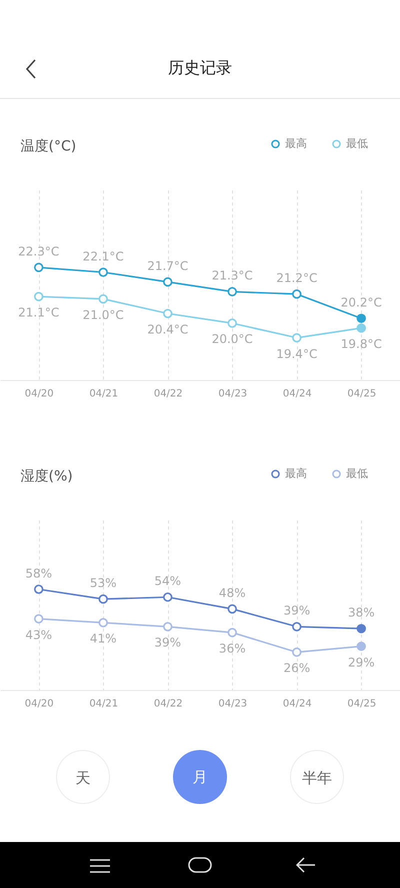 The image size is (400, 888). I want to click on data-label: 20.2°C, so click(361, 302).